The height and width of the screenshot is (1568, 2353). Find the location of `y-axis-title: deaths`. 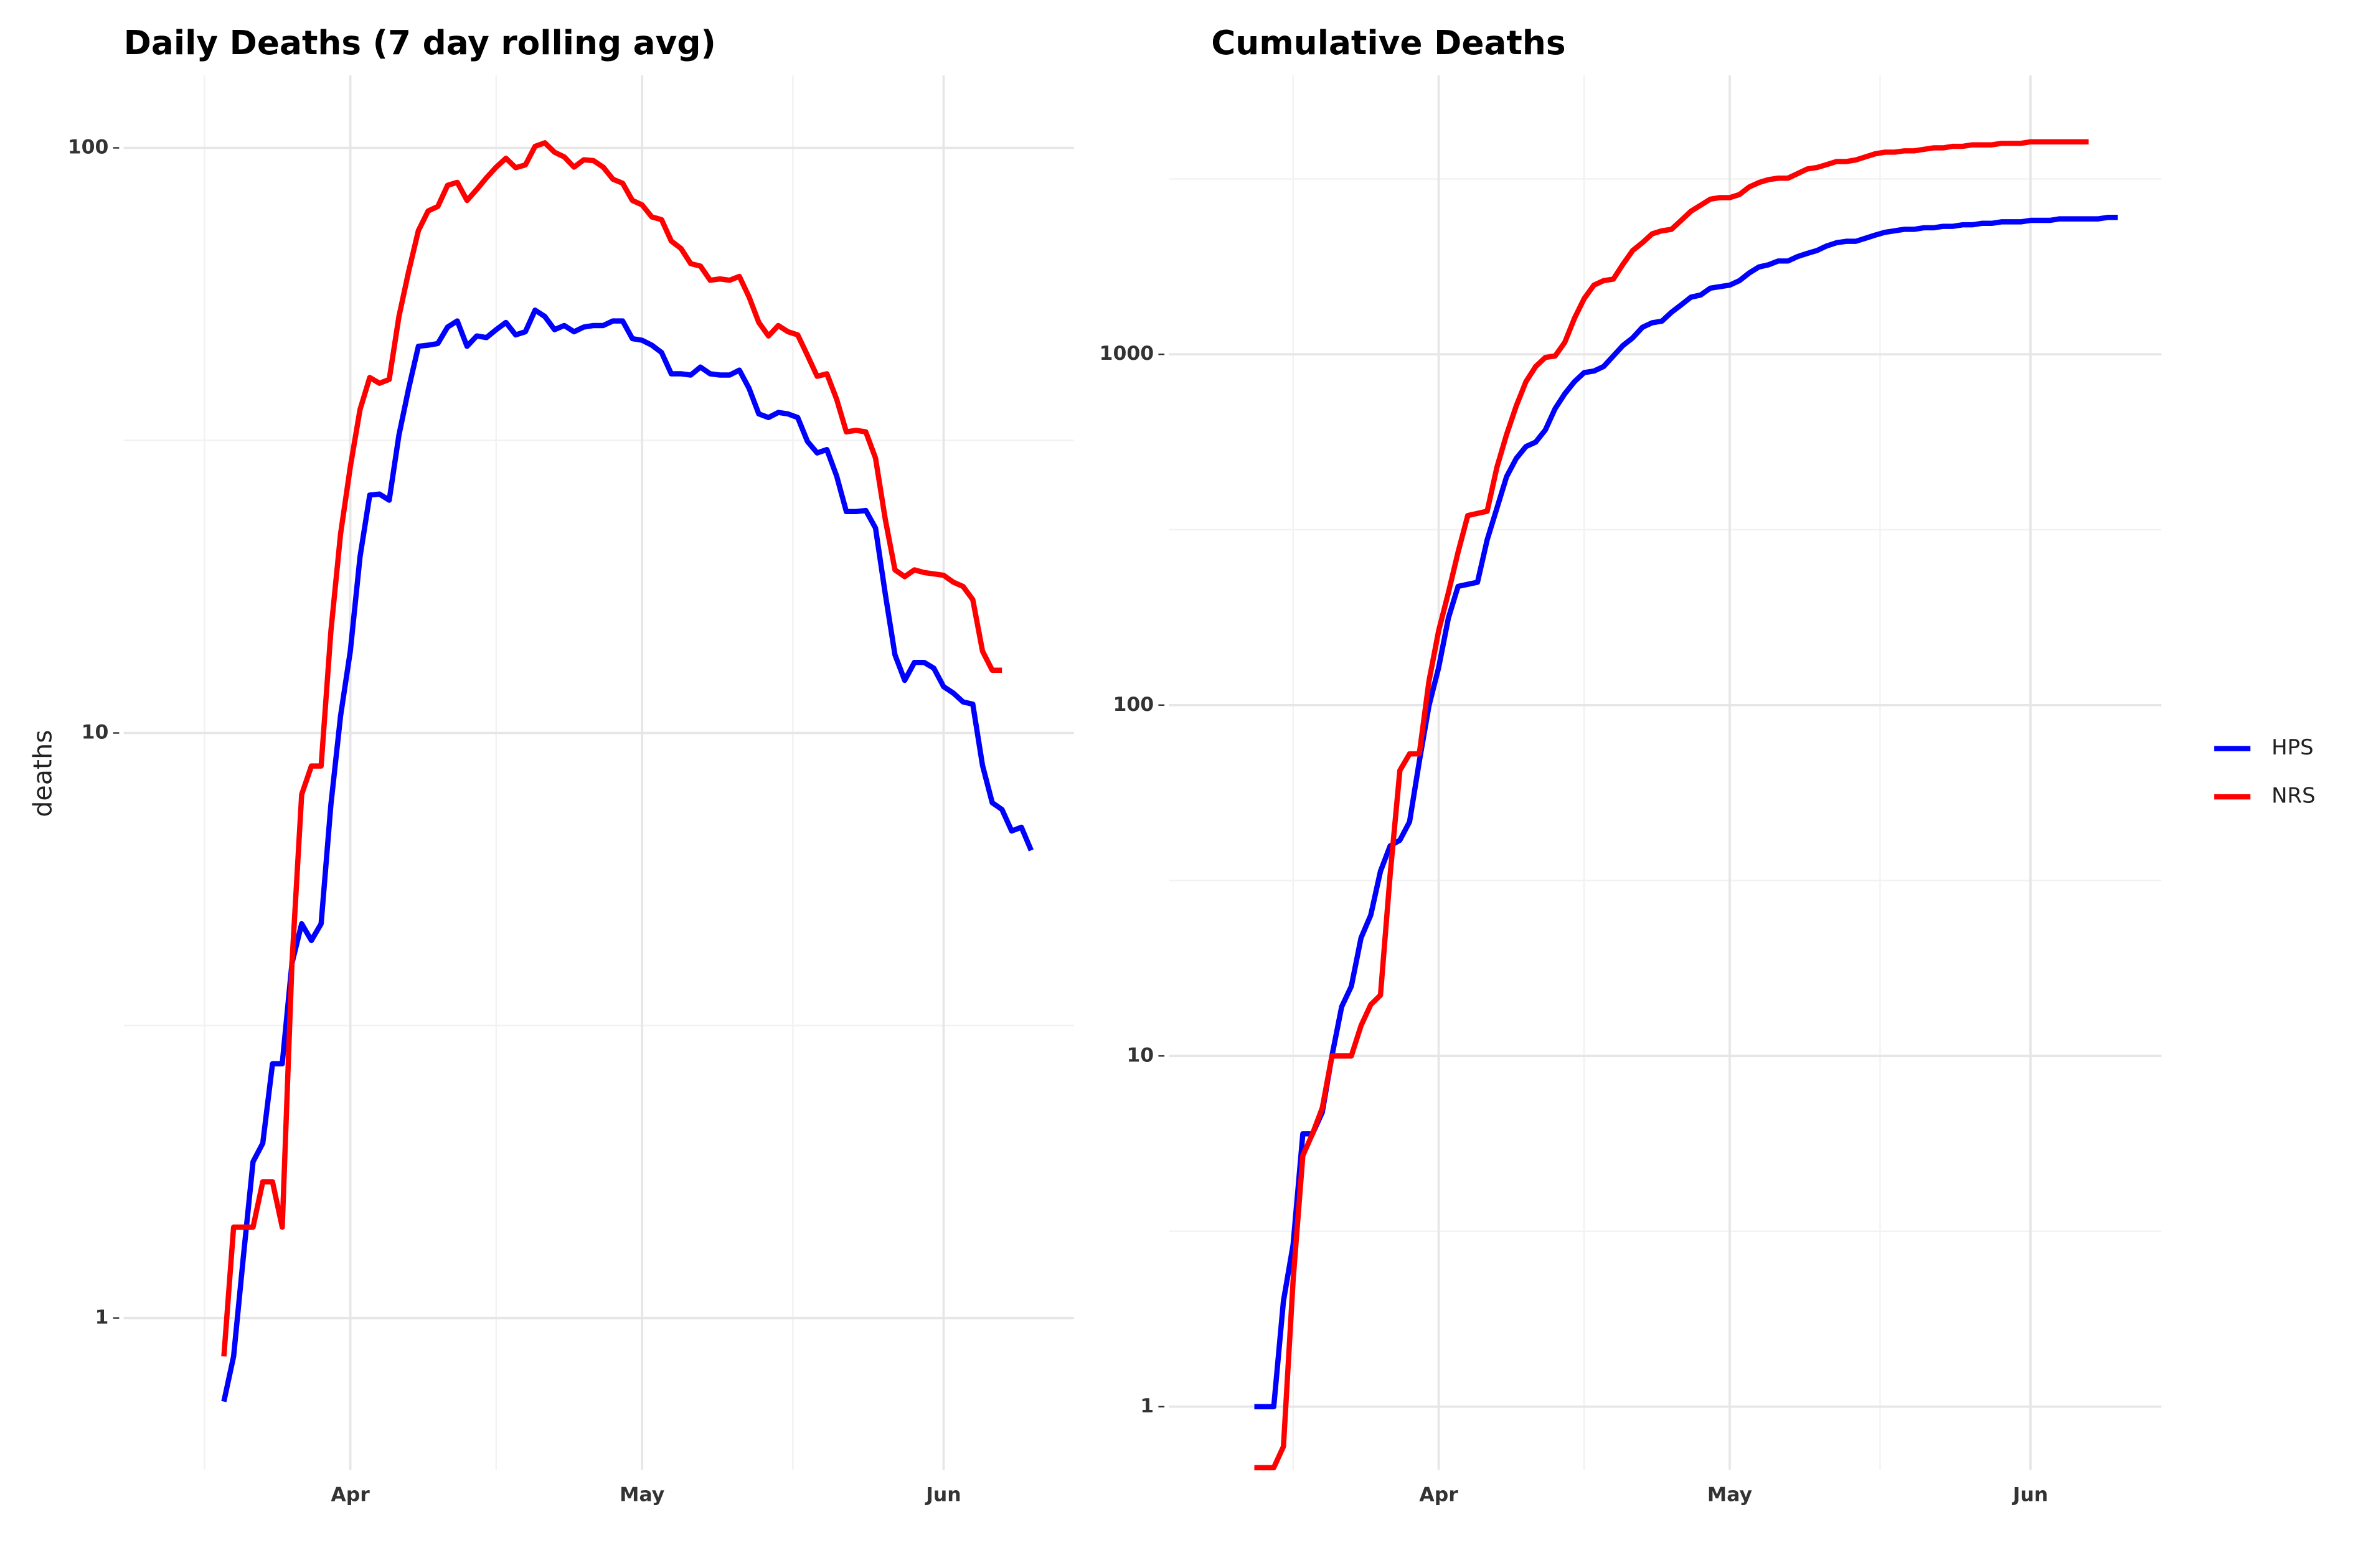

y-axis-title: deaths is located at coordinates (42, 773).